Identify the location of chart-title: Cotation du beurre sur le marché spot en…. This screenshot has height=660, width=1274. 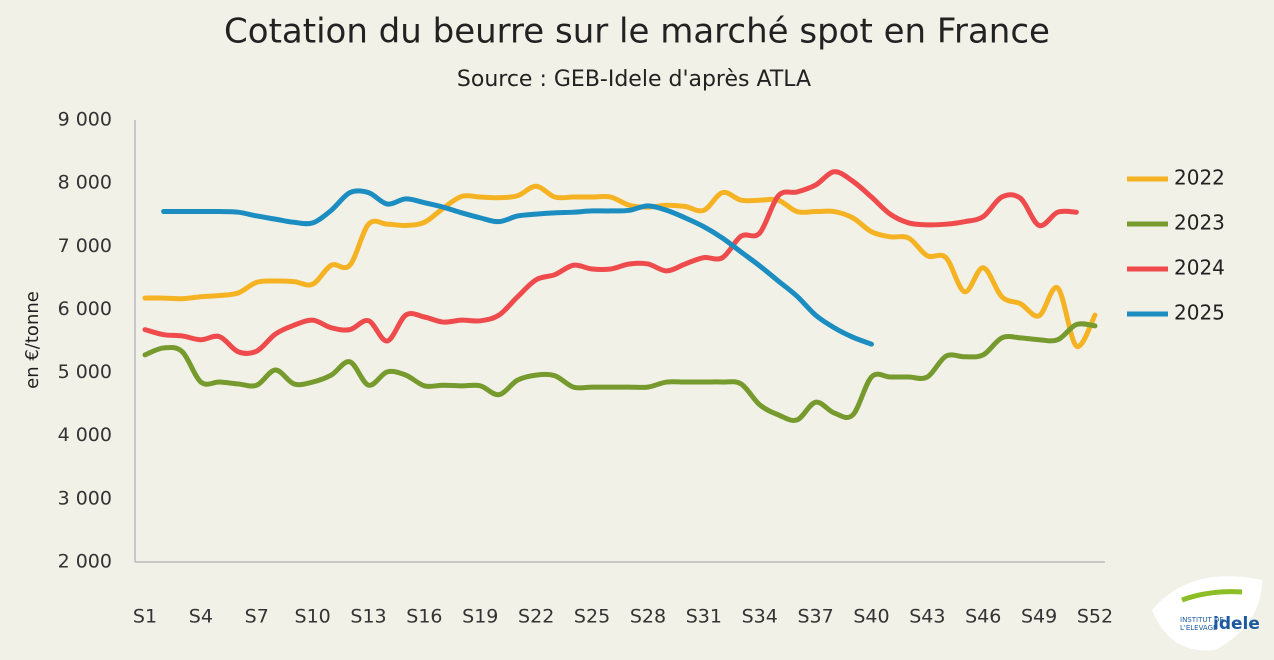
(637, 32).